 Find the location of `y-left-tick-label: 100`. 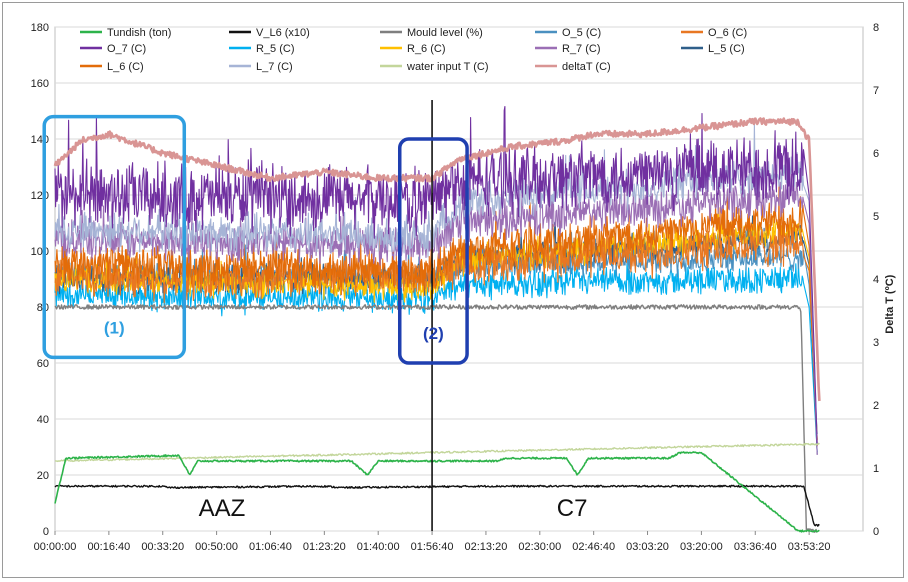

y-left-tick-label: 100 is located at coordinates (40, 252).